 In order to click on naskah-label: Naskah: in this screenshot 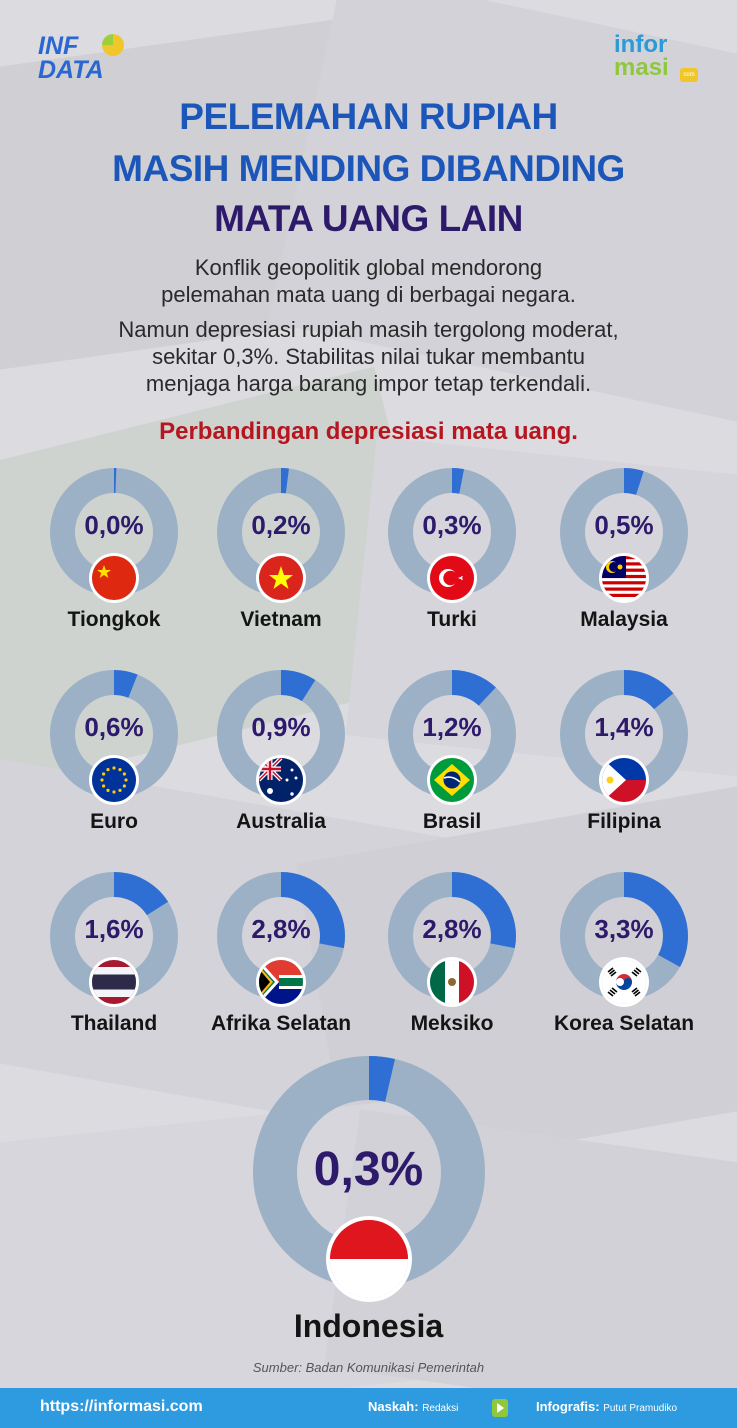, I will do `click(393, 1406)`.